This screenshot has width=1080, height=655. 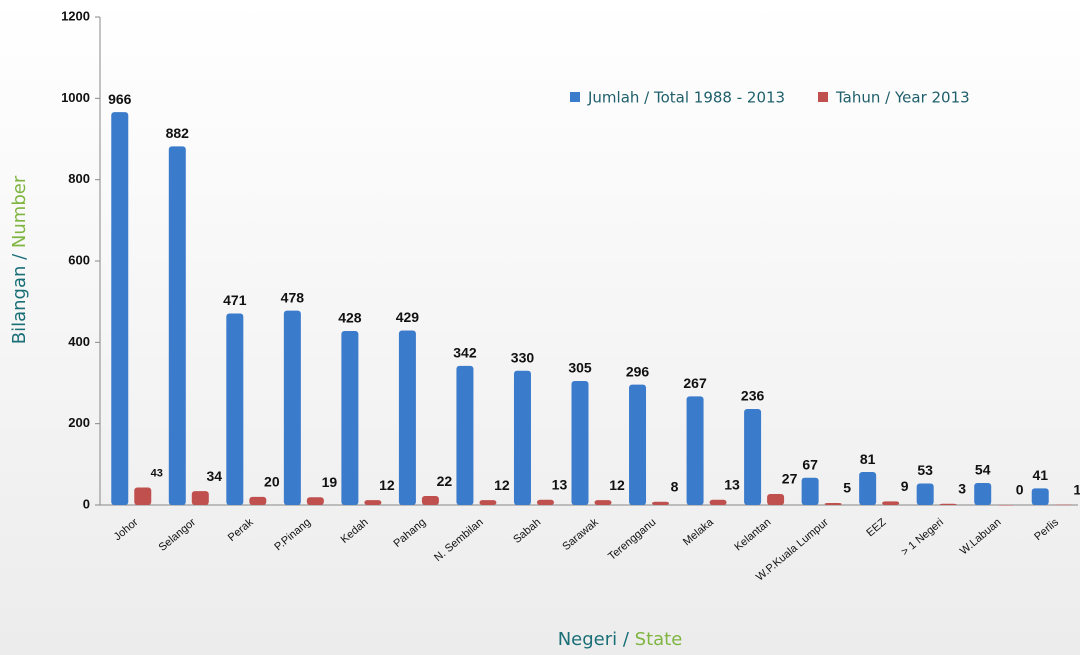 I want to click on value-label: 342, so click(x=465, y=353).